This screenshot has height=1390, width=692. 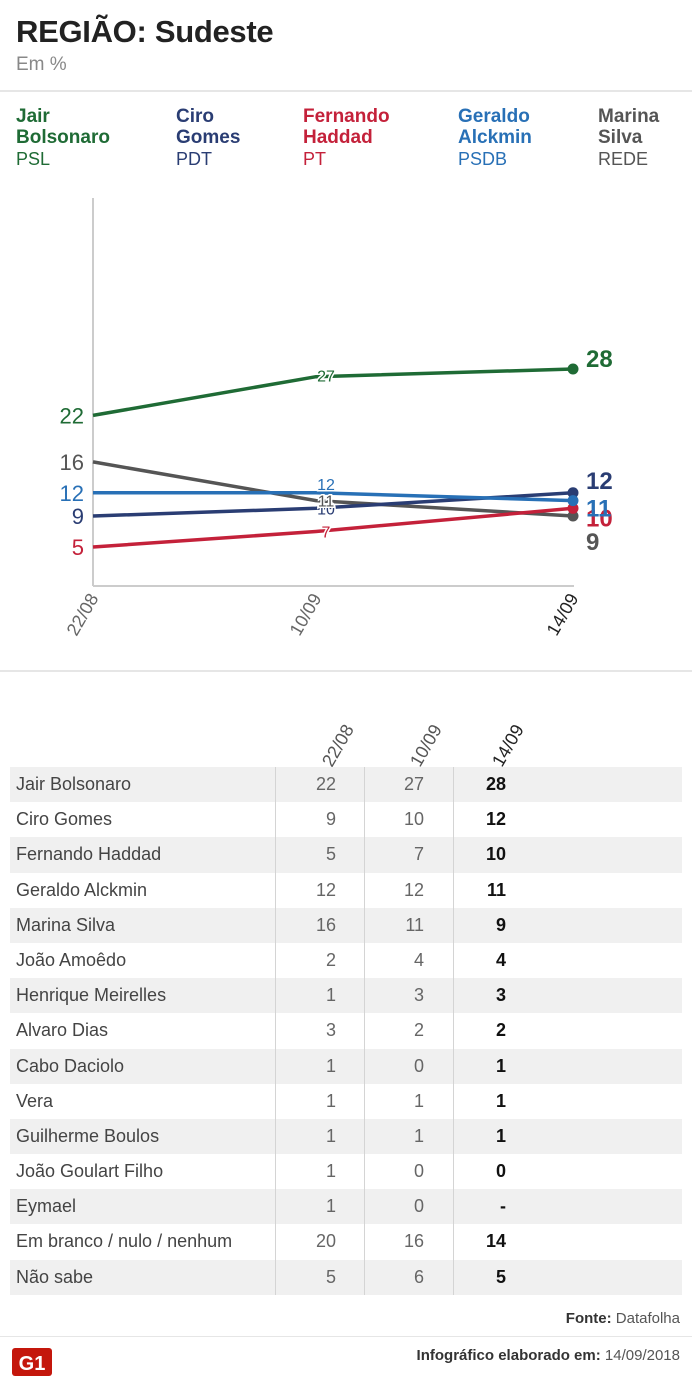 What do you see at coordinates (599, 481) in the screenshot?
I see `end-value-label: 12` at bounding box center [599, 481].